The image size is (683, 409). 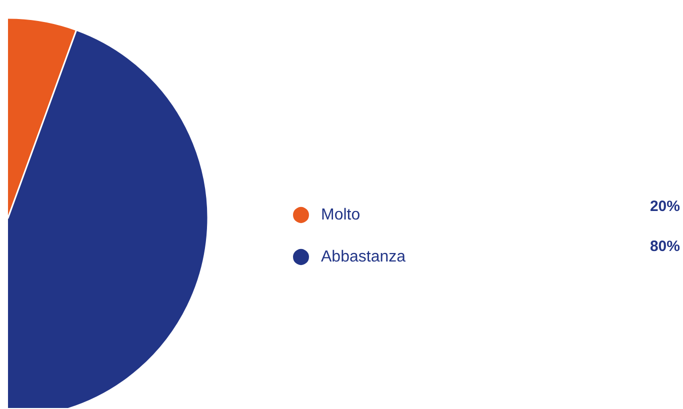 What do you see at coordinates (340, 215) in the screenshot?
I see `legend-label: Molto` at bounding box center [340, 215].